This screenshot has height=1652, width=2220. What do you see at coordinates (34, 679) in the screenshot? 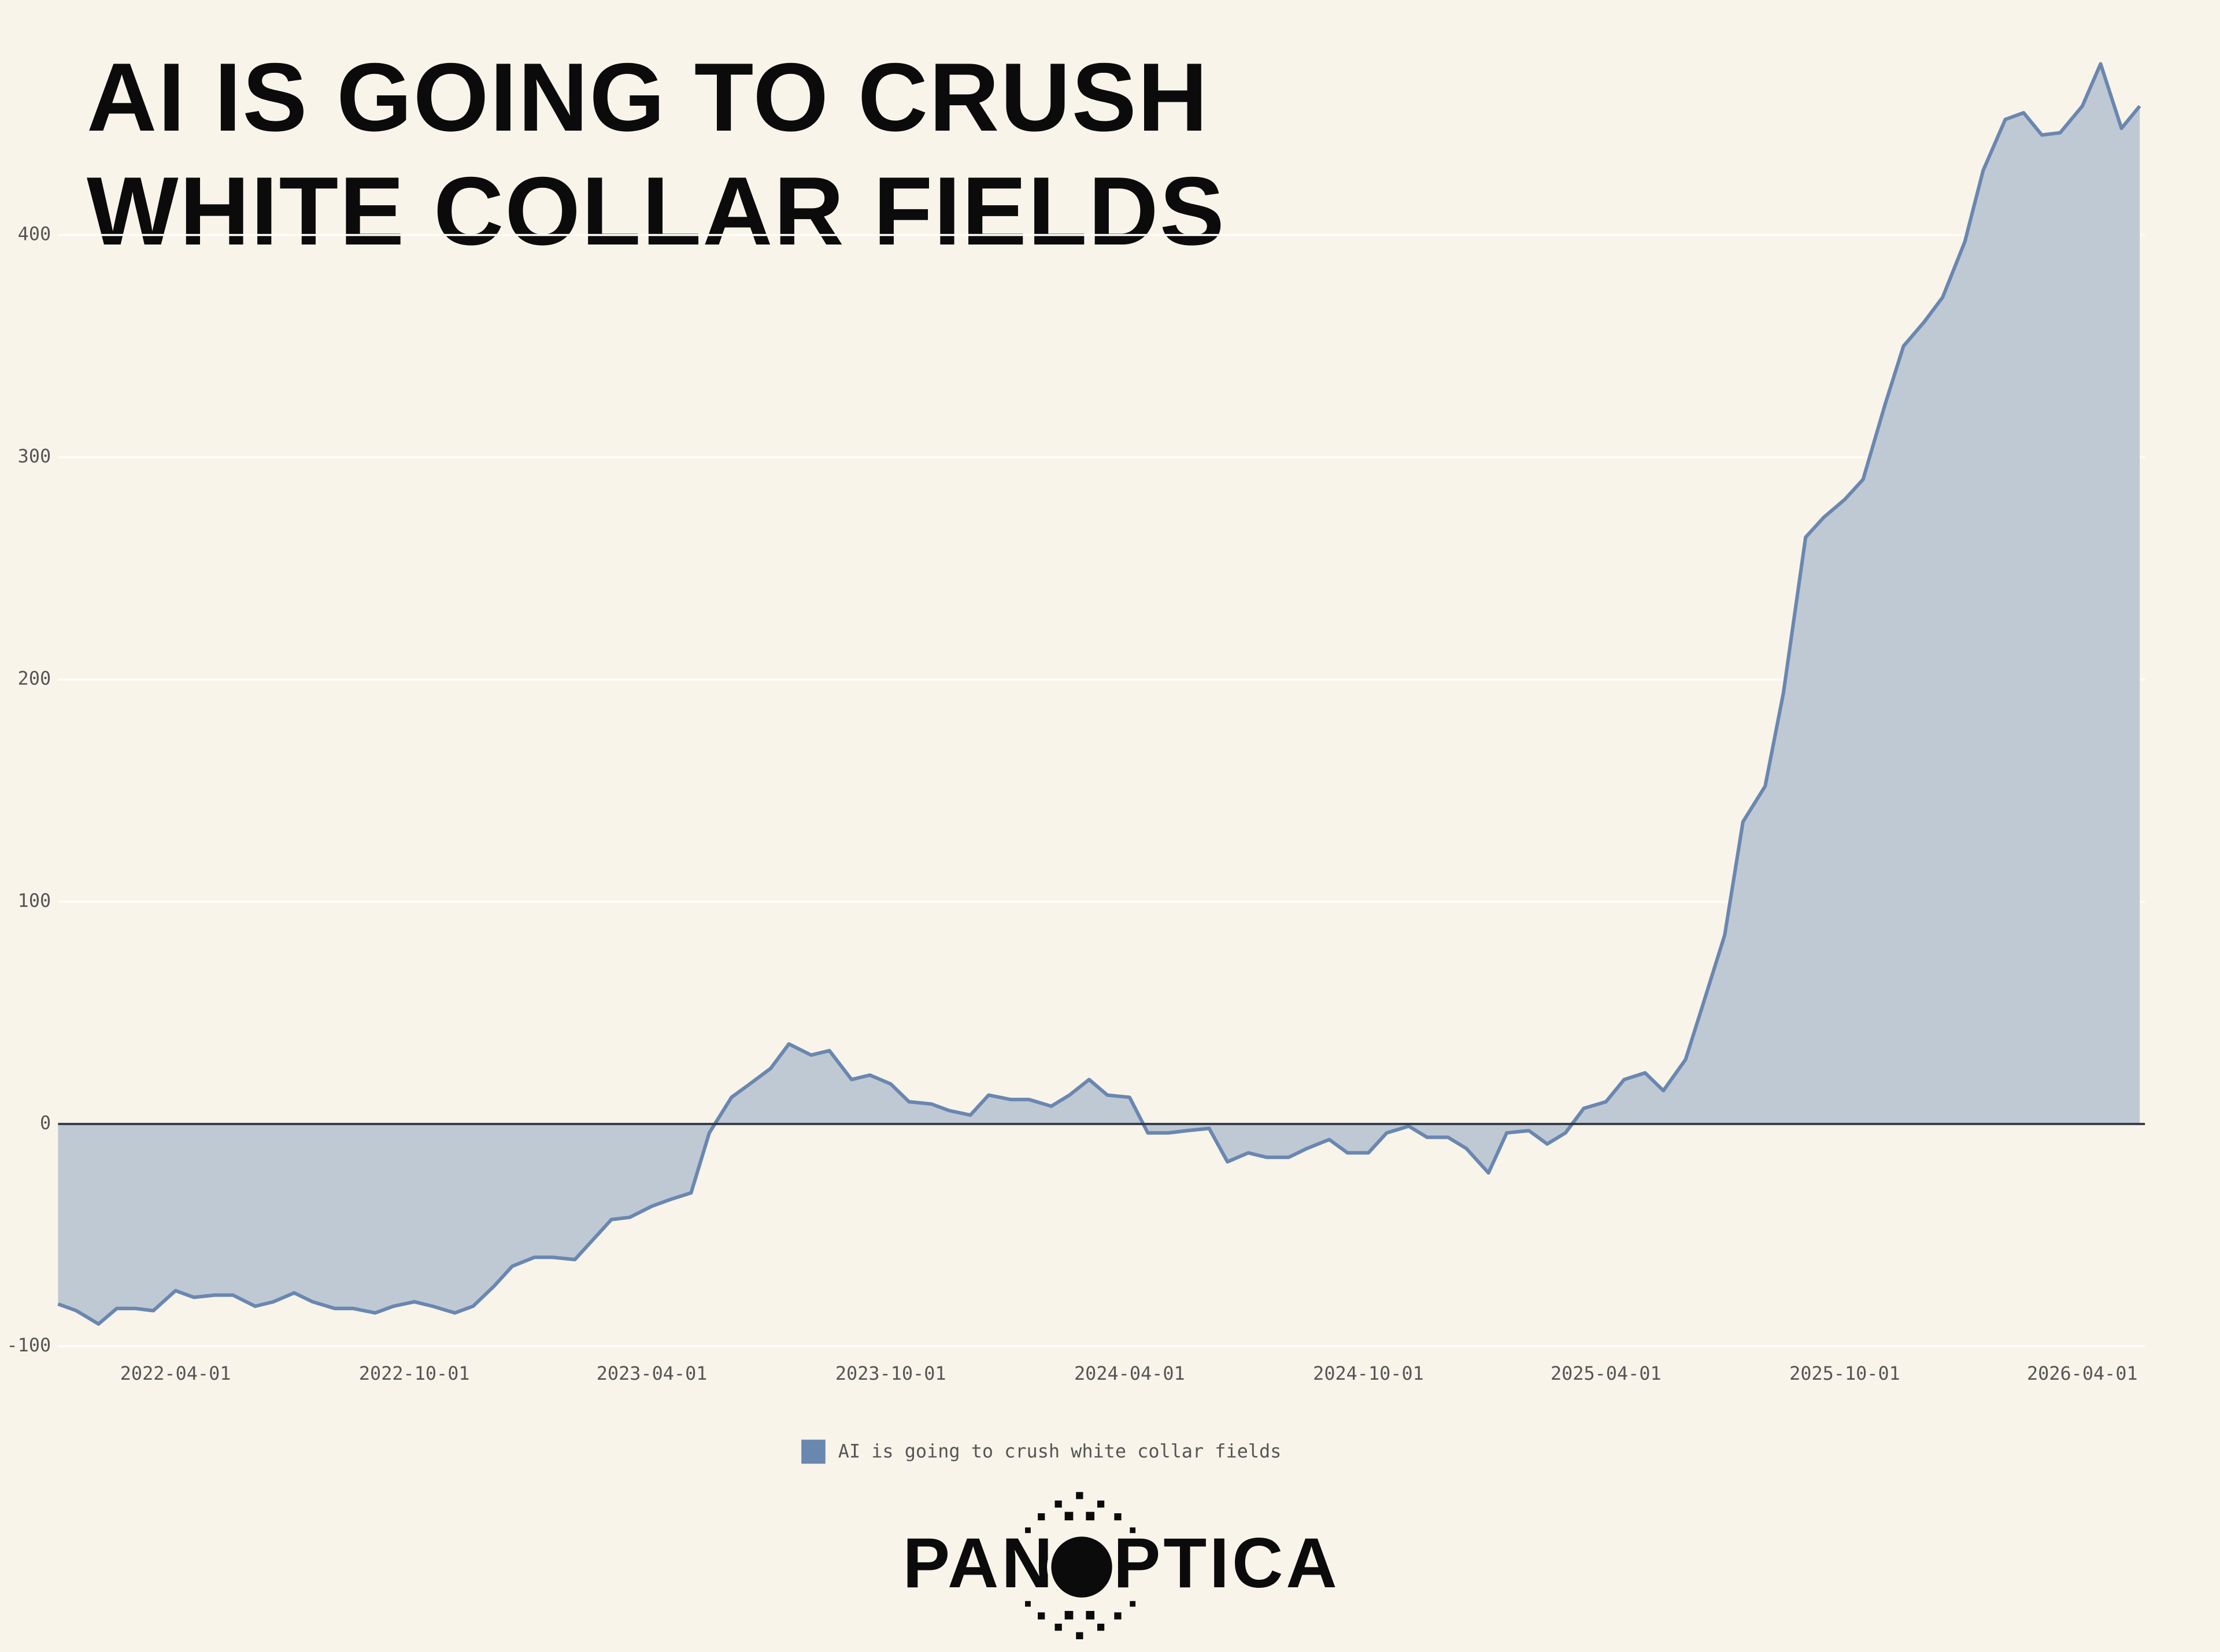
I see `y-tick-label: 200` at bounding box center [34, 679].